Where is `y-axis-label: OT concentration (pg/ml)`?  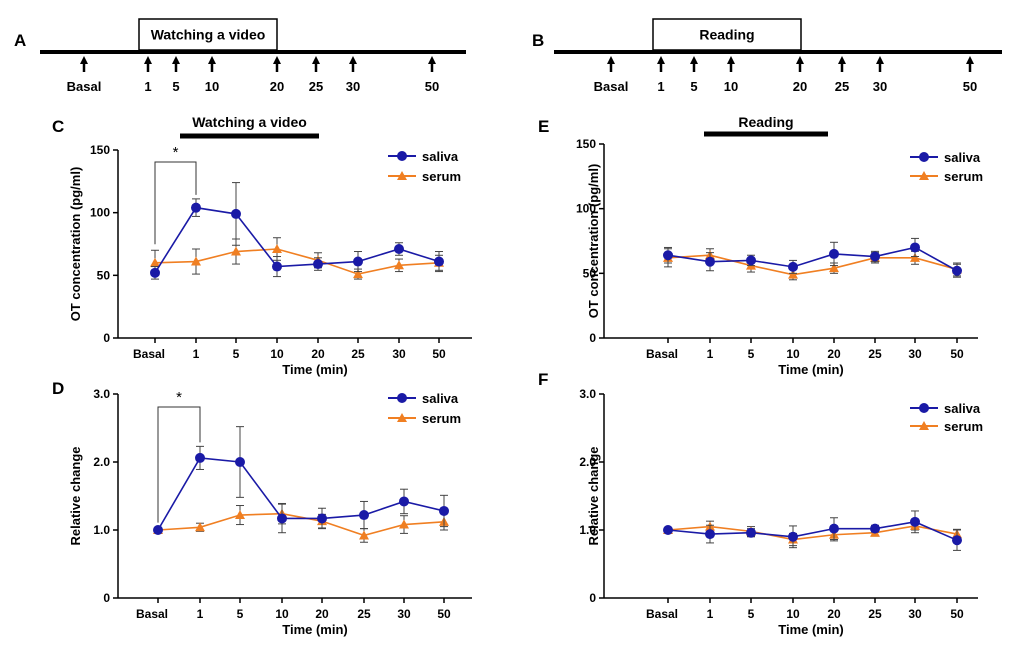
y-axis-label: OT concentration (pg/ml) is located at coordinates (593, 241).